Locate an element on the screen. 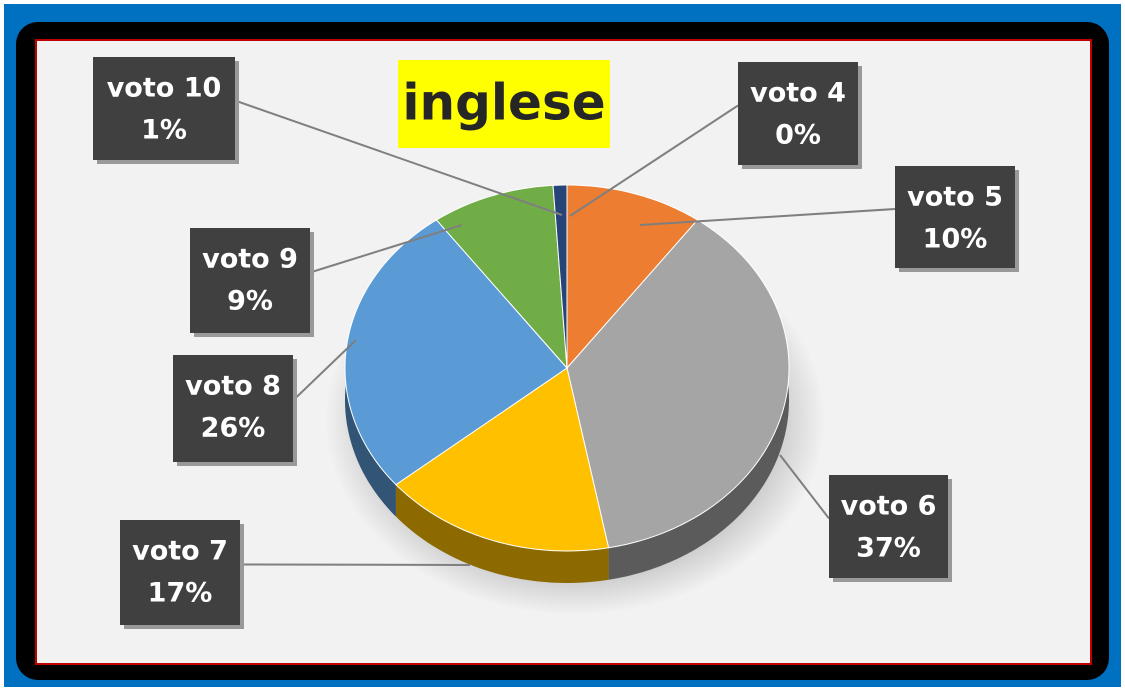  value-label: 1% is located at coordinates (164, 130).